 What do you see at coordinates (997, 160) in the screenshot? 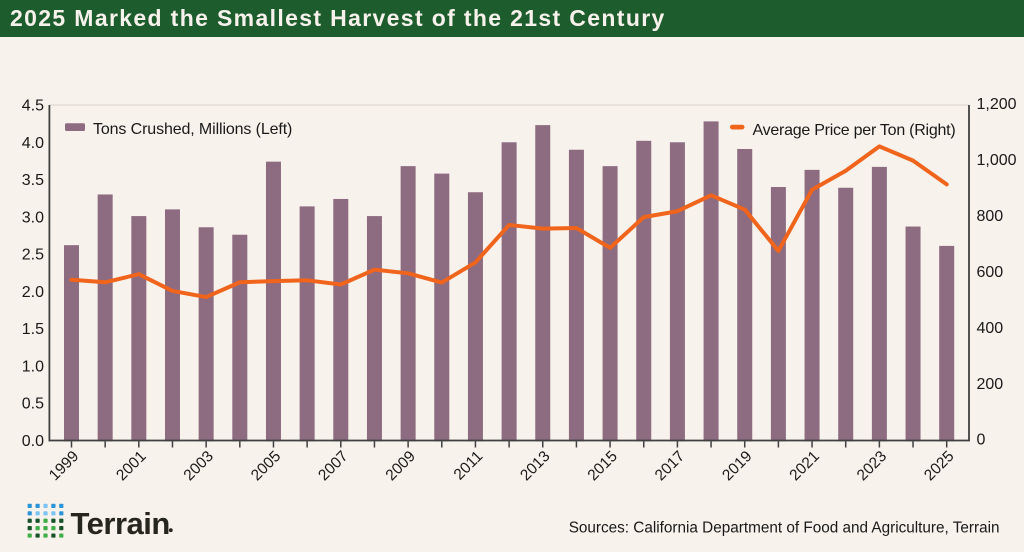
I see `svg-text: 1,000` at bounding box center [997, 160].